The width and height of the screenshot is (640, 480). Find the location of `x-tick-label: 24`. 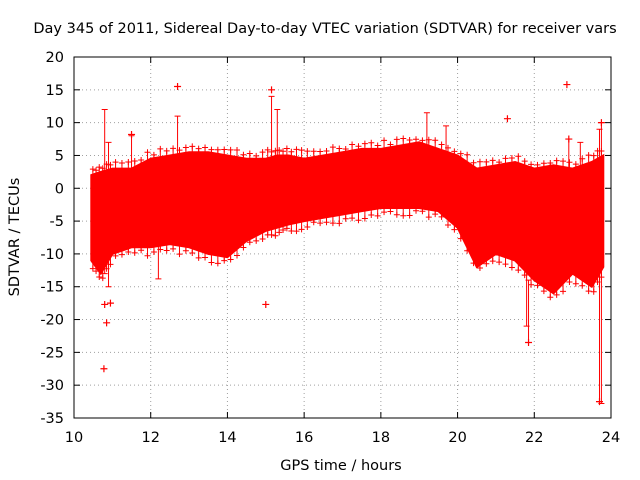

x-tick-label: 24 is located at coordinates (611, 438).